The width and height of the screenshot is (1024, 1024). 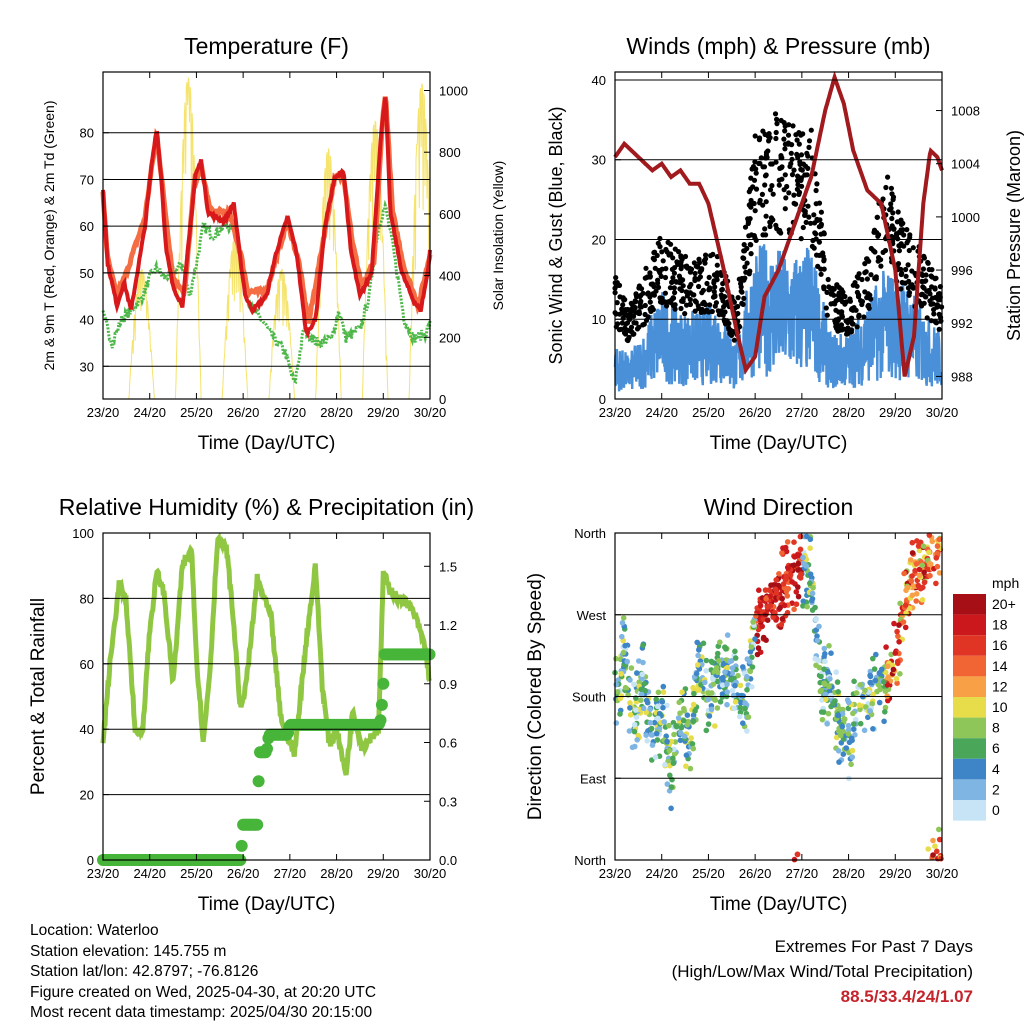 What do you see at coordinates (848, 412) in the screenshot?
I see `x-tick-label: 28/20` at bounding box center [848, 412].